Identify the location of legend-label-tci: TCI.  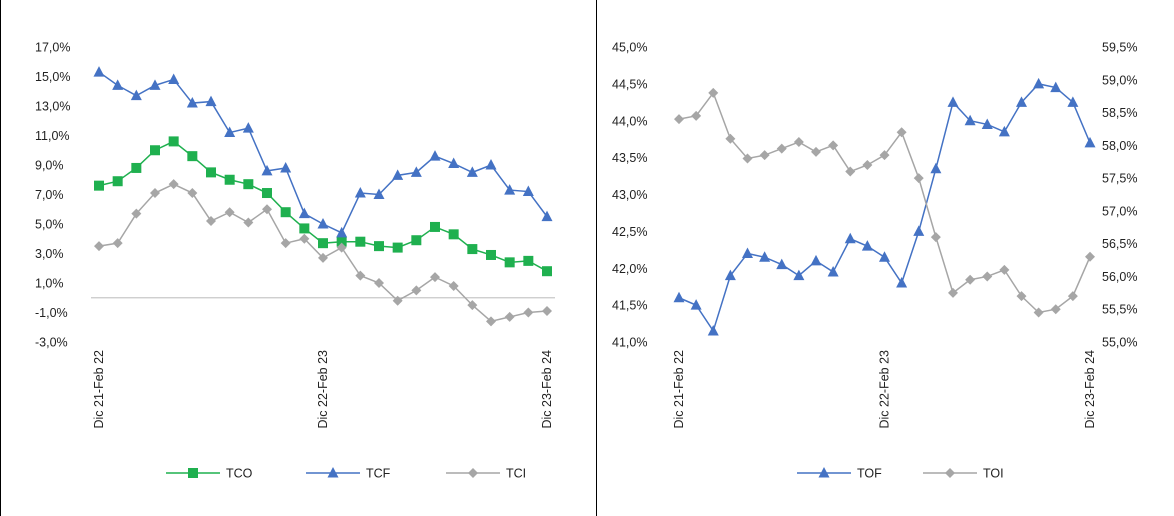
(516, 474).